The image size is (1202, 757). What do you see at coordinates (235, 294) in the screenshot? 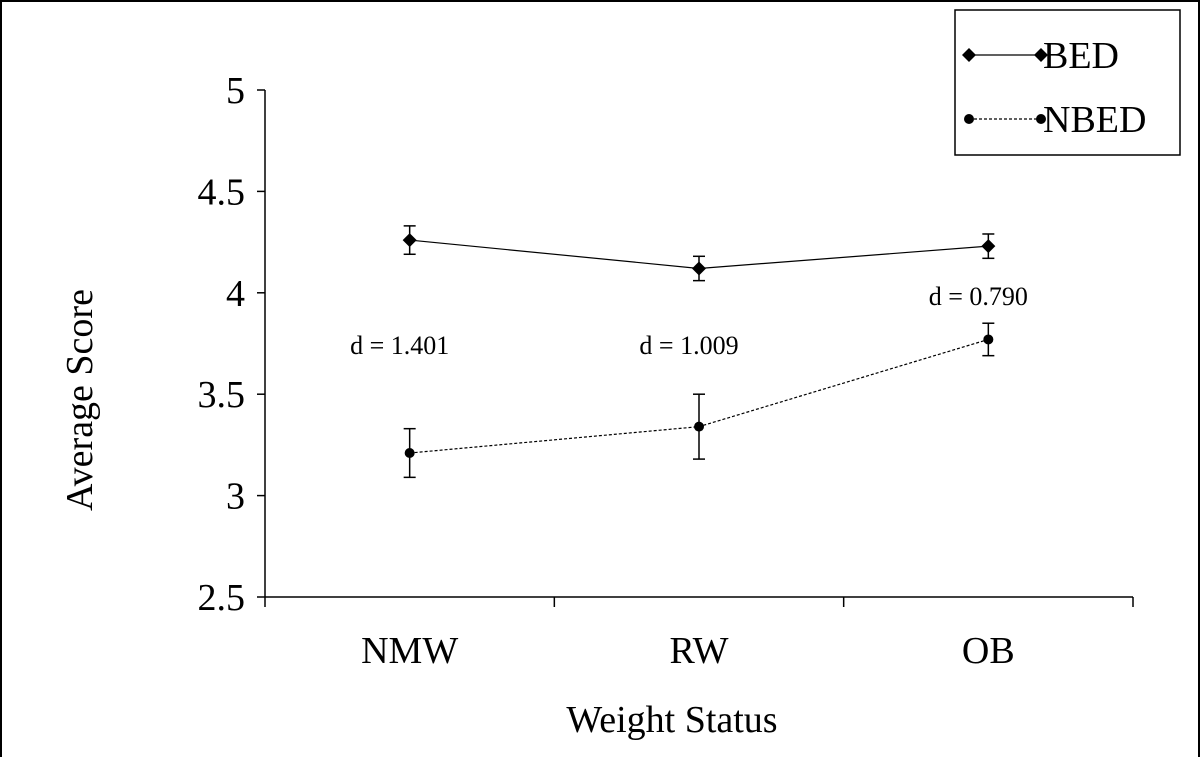
I see `y-tick-label: 4` at bounding box center [235, 294].